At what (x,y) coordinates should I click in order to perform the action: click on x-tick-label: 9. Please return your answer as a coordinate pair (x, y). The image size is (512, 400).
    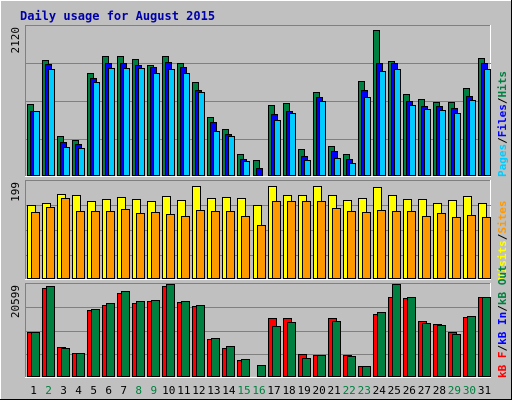
    Looking at the image, I should click on (153, 390).